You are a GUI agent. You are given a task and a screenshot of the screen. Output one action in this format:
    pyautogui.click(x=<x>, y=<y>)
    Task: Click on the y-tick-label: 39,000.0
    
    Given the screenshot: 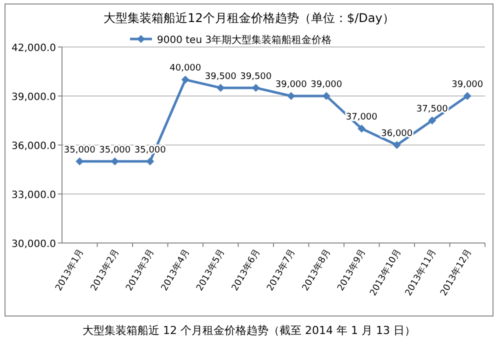 What is the action you would take?
    pyautogui.click(x=33, y=97)
    